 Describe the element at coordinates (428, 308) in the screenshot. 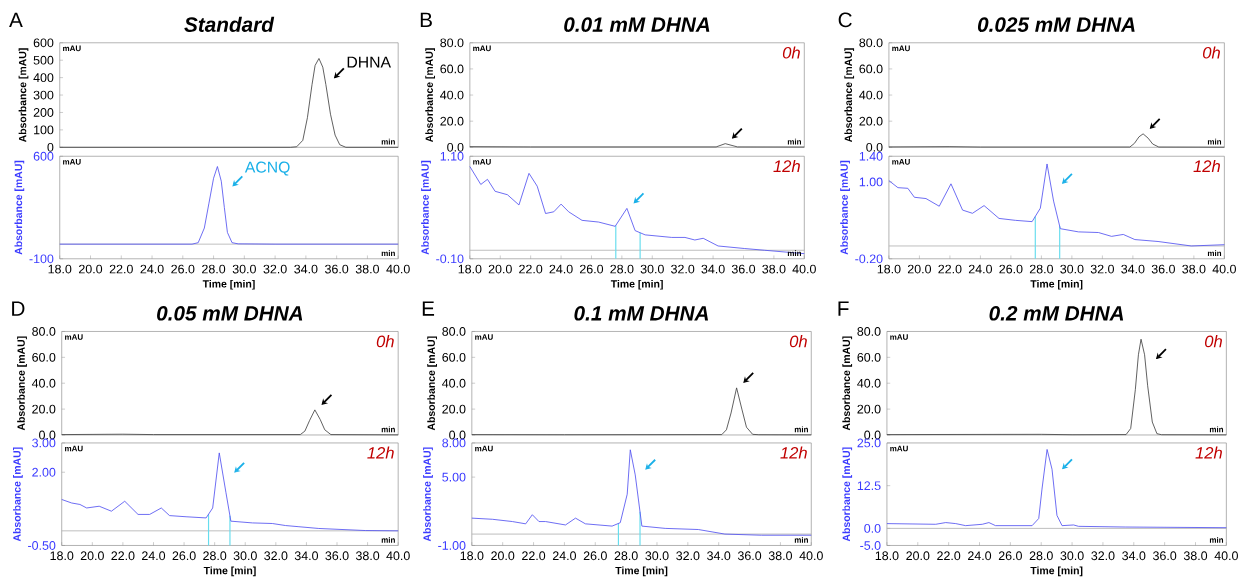

I see `text: E` at that location.